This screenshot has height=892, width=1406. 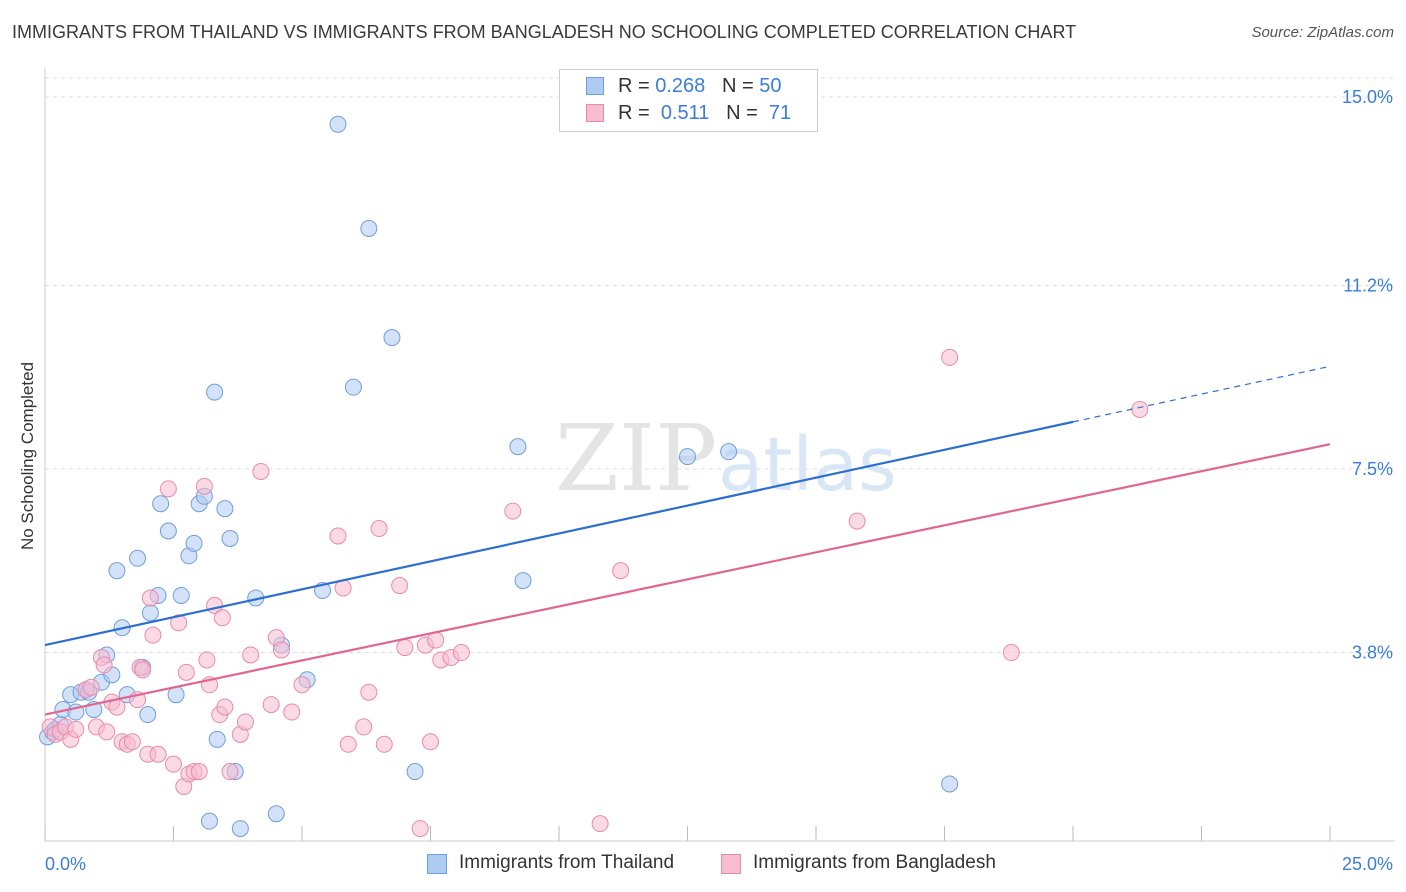 What do you see at coordinates (1367, 864) in the screenshot?
I see `x-tick-label-max: 25.0%` at bounding box center [1367, 864].